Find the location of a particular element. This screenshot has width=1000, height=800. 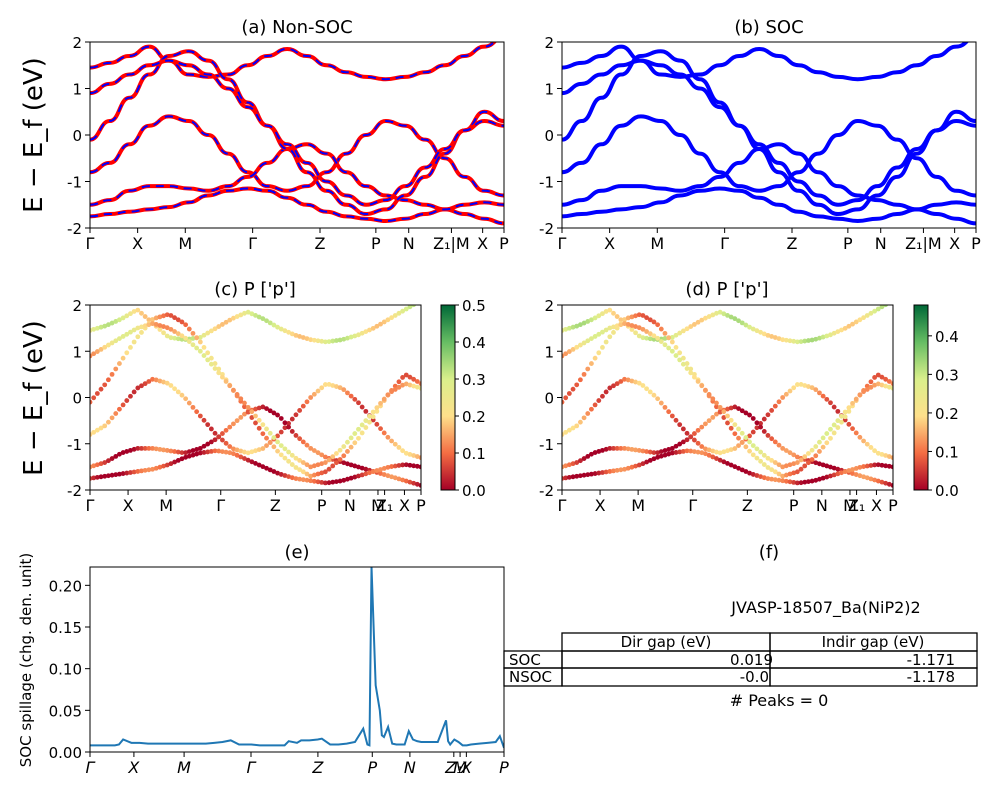

kpoint-label: P is located at coordinates (504, 767).